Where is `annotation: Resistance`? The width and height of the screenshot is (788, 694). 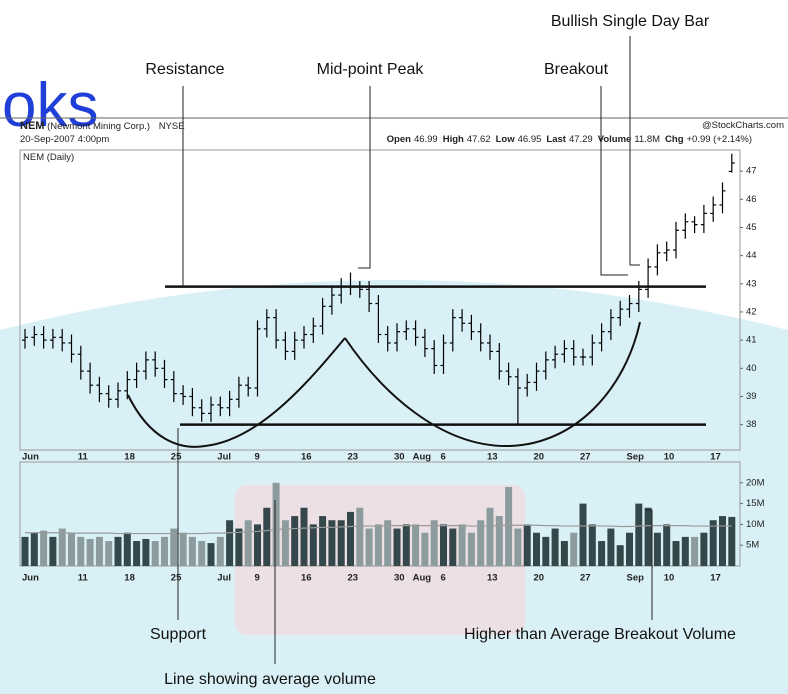 annotation: Resistance is located at coordinates (184, 69).